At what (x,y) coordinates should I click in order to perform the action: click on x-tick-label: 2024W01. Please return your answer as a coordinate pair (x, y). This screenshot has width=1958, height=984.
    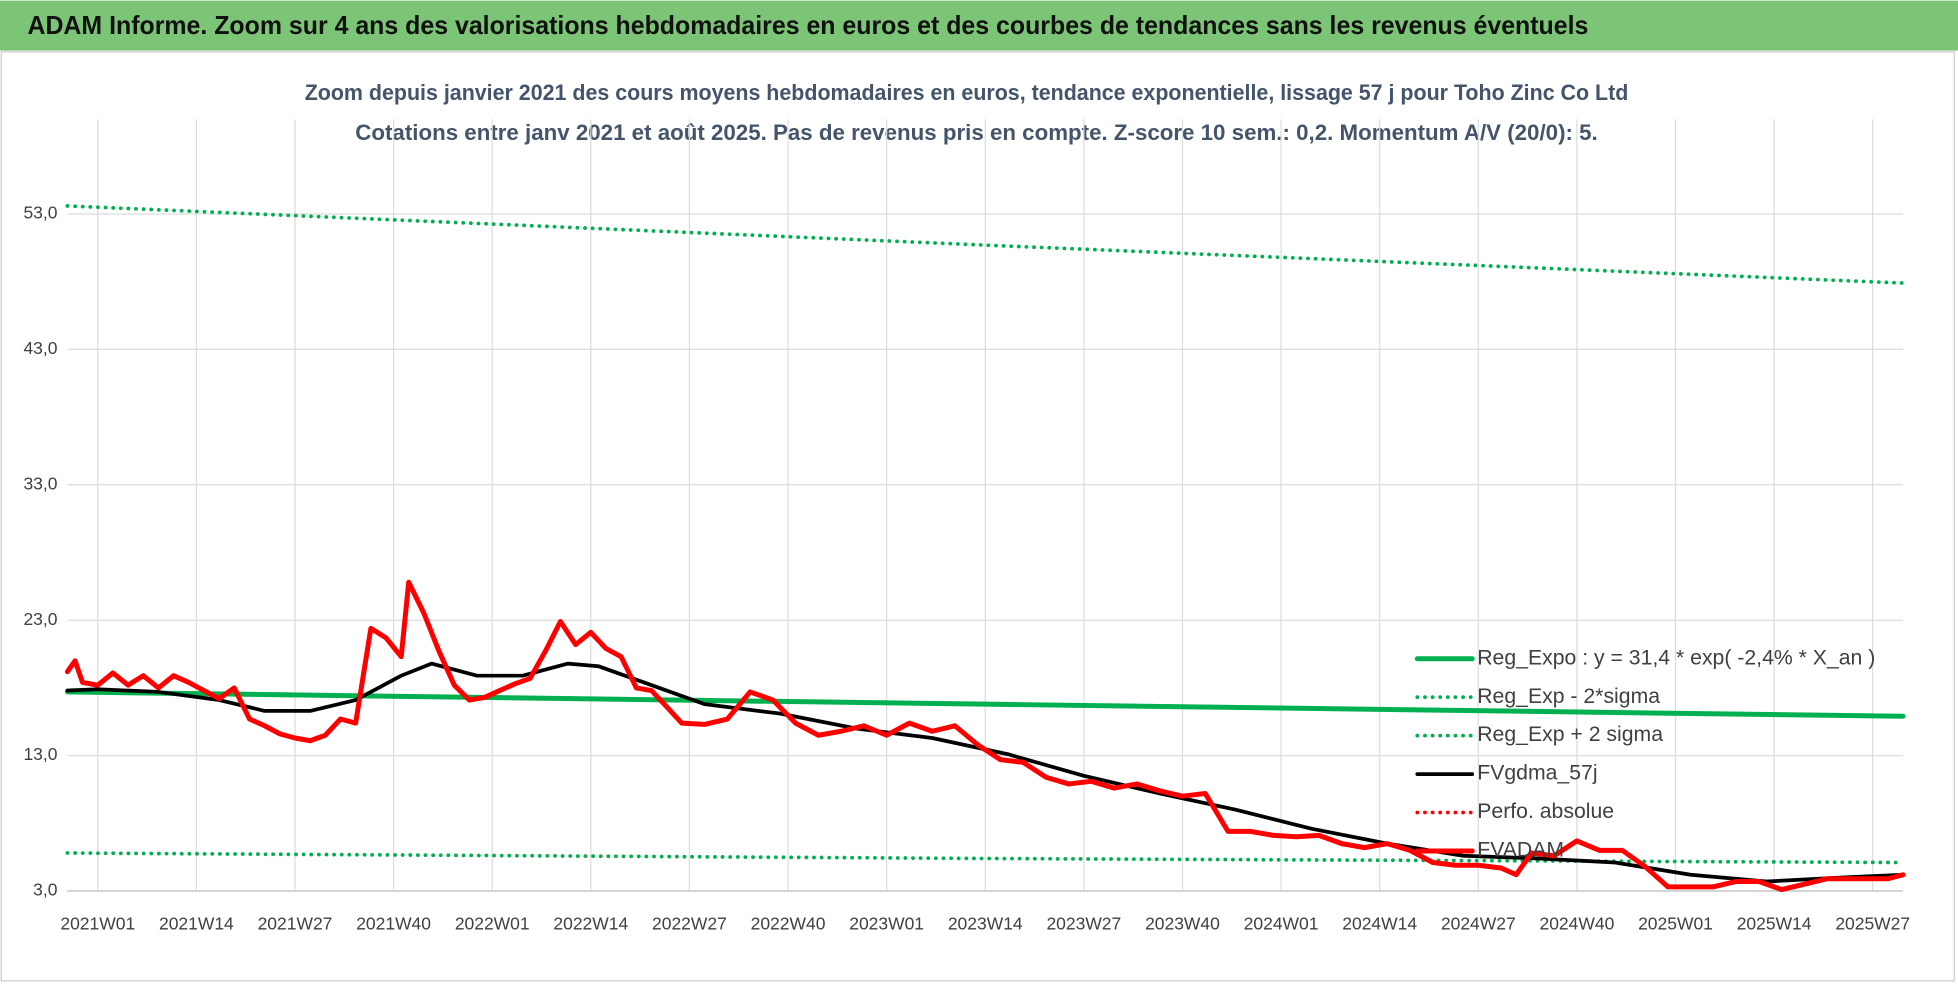
    Looking at the image, I should click on (1281, 923).